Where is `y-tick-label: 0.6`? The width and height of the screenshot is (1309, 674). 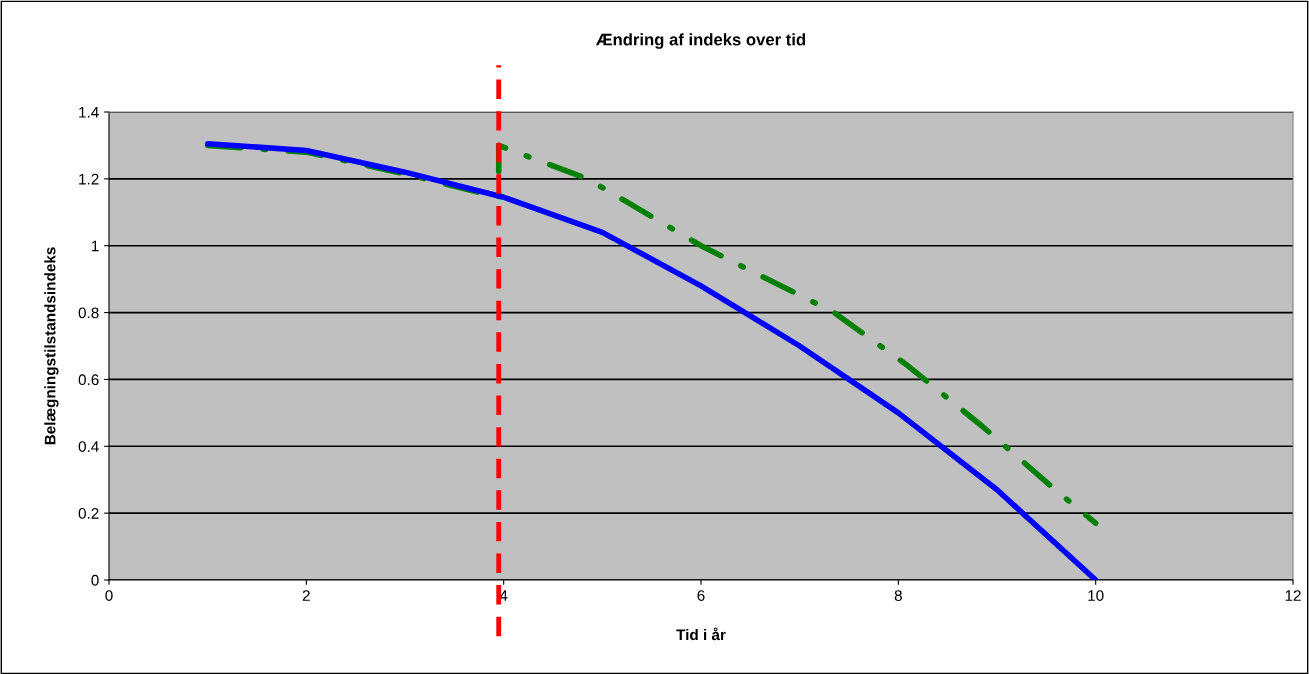
y-tick-label: 0.6 is located at coordinates (88, 380).